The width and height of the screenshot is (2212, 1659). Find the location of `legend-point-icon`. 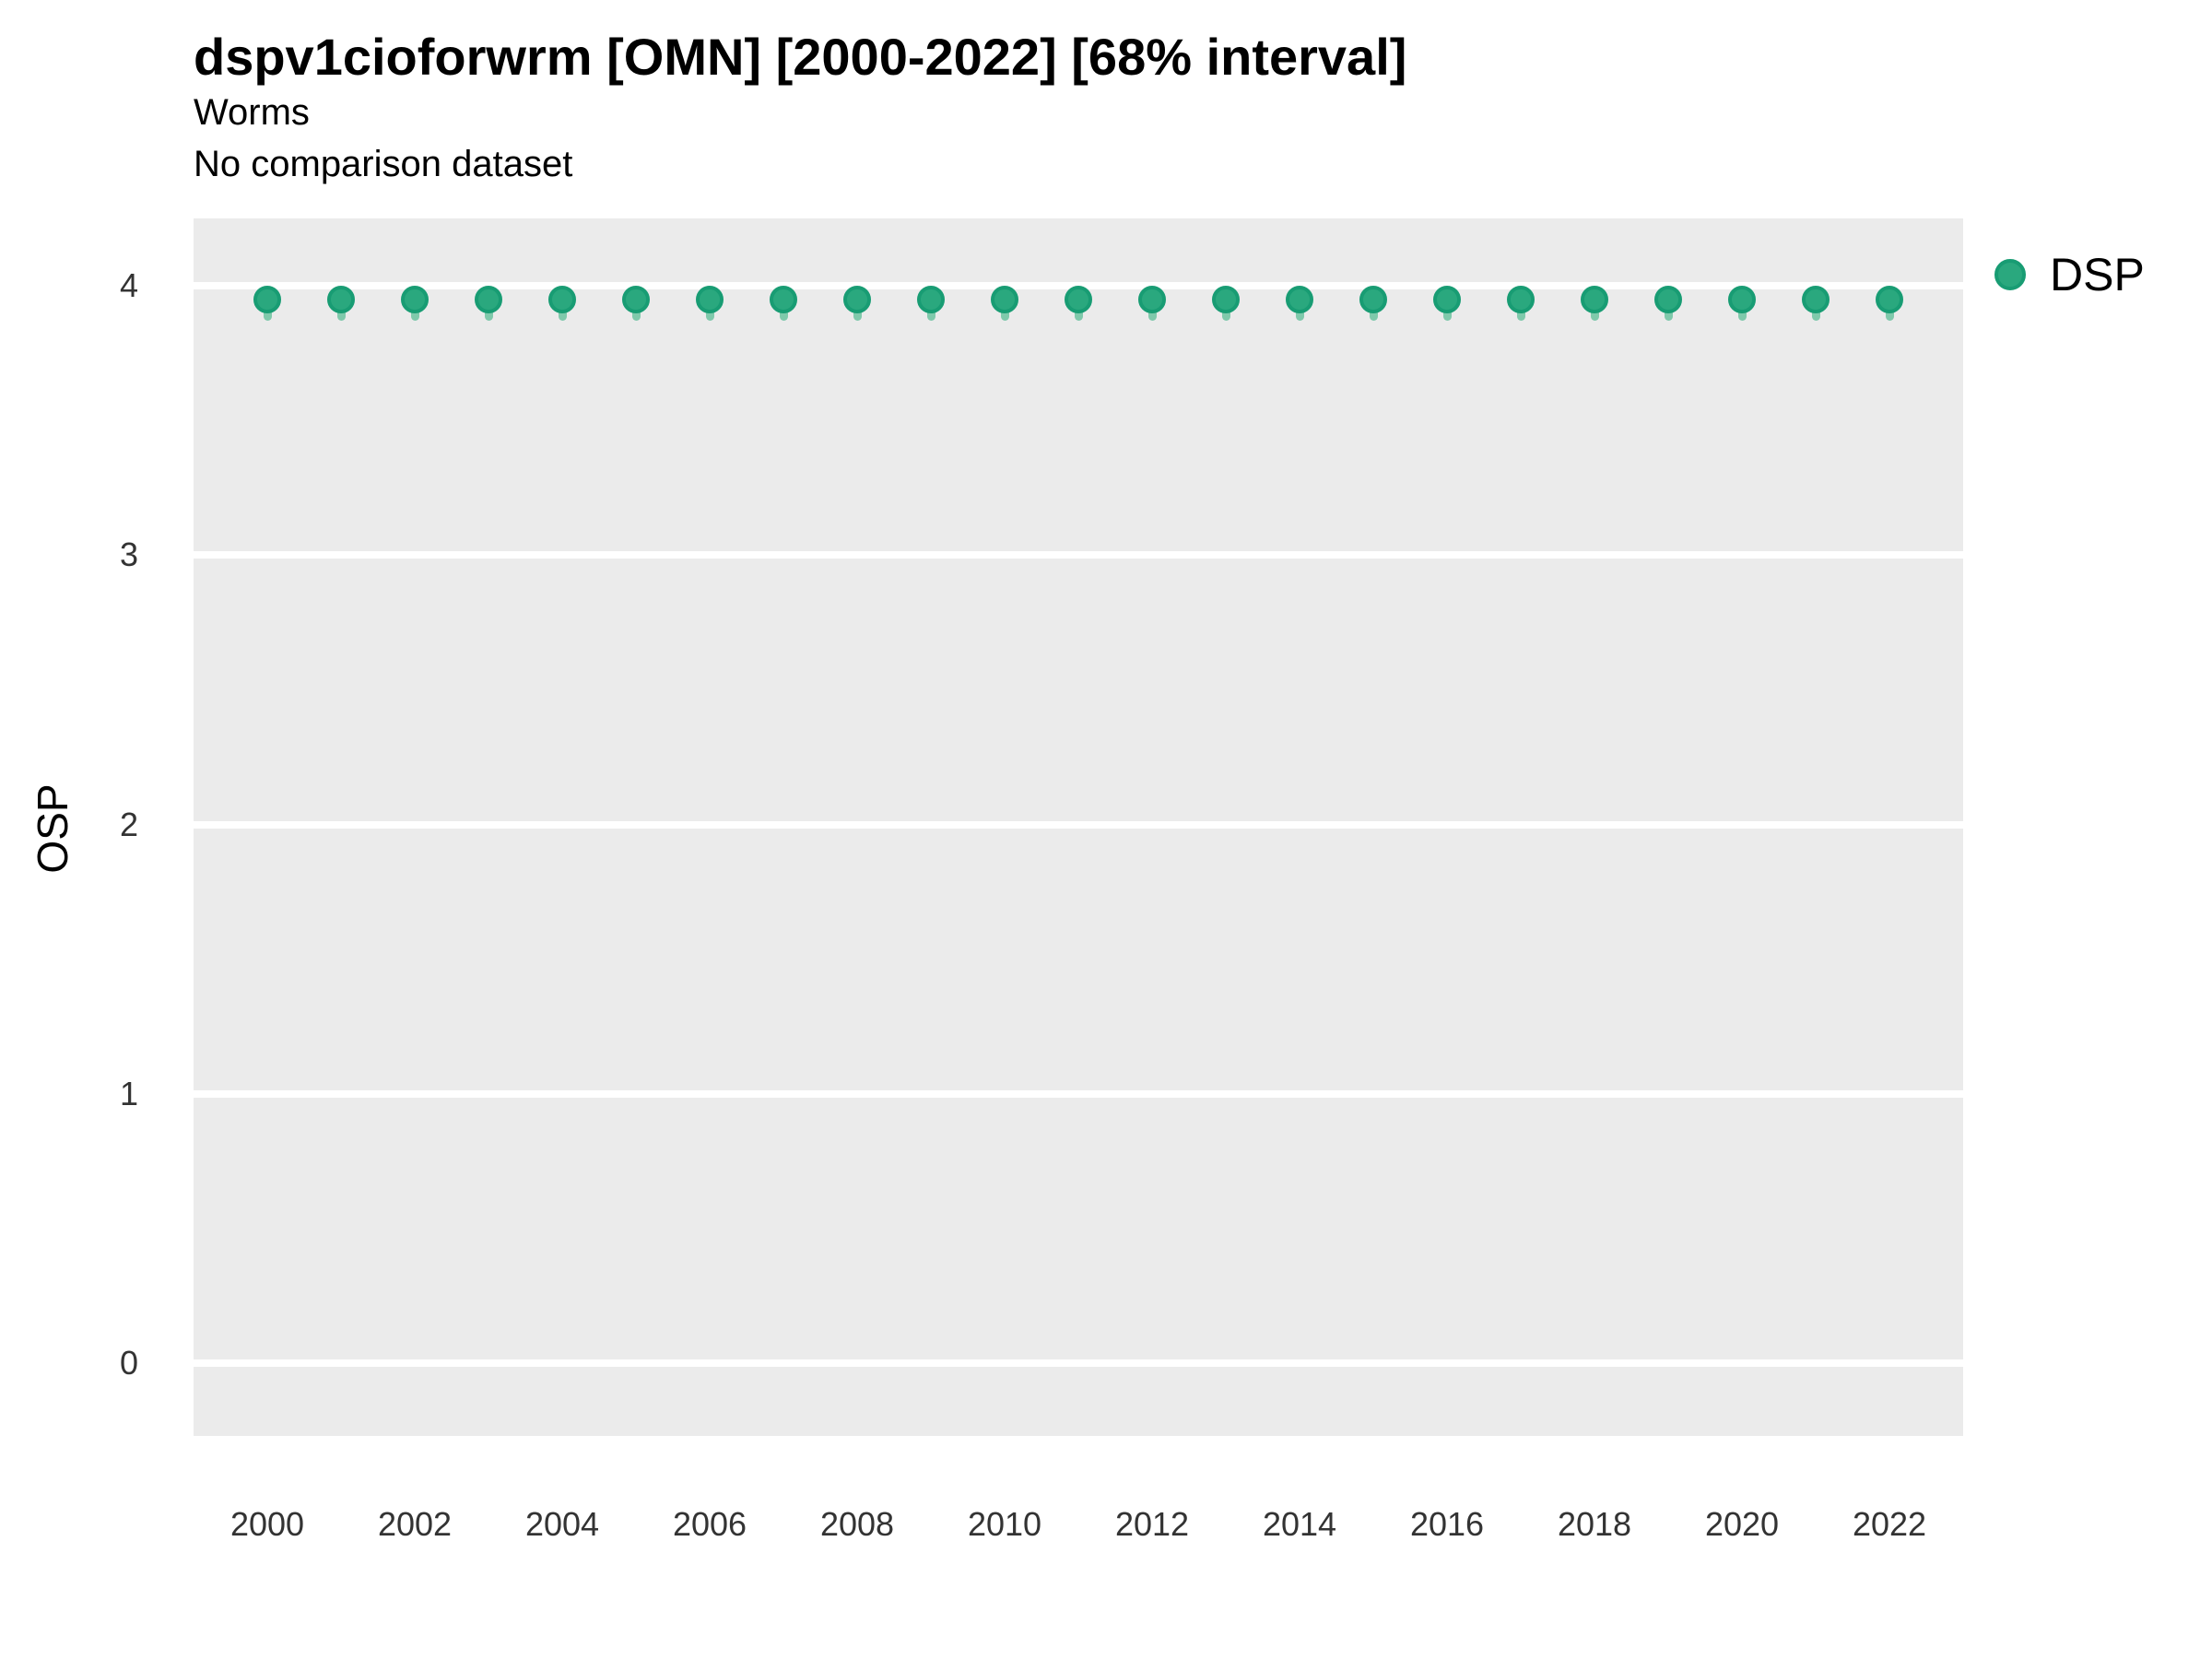

legend-point-icon is located at coordinates (2010, 274).